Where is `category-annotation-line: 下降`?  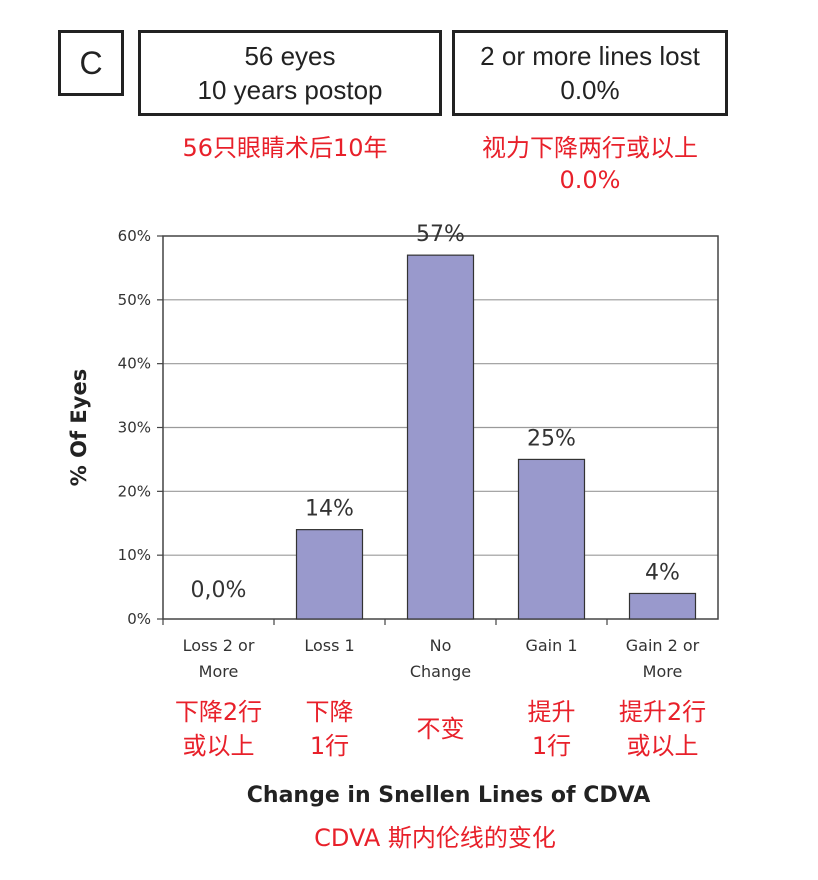
category-annotation-line: 下降 is located at coordinates (329, 712).